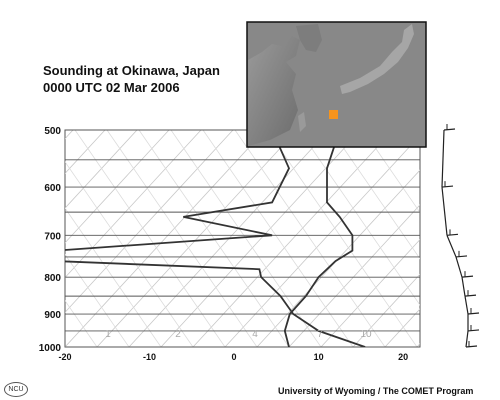 This screenshot has width=500, height=400. What do you see at coordinates (320, 334) in the screenshot?
I see `mixing-ratio-label: 7` at bounding box center [320, 334].